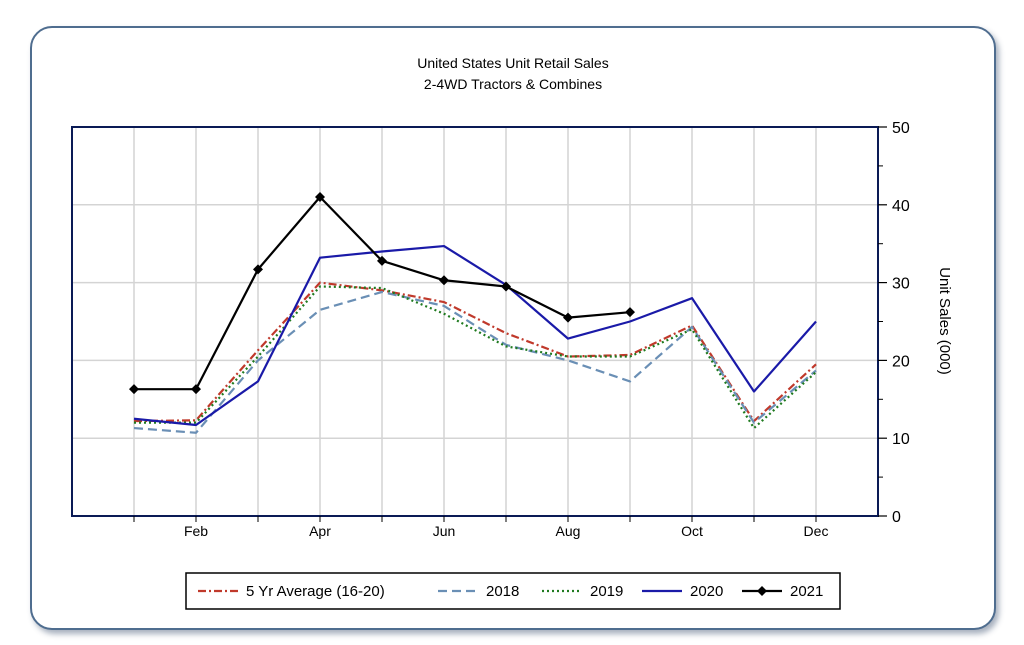 Image resolution: width=1024 pixels, height=645 pixels. I want to click on chart-title: United States Unit Retail Sales, so click(512, 63).